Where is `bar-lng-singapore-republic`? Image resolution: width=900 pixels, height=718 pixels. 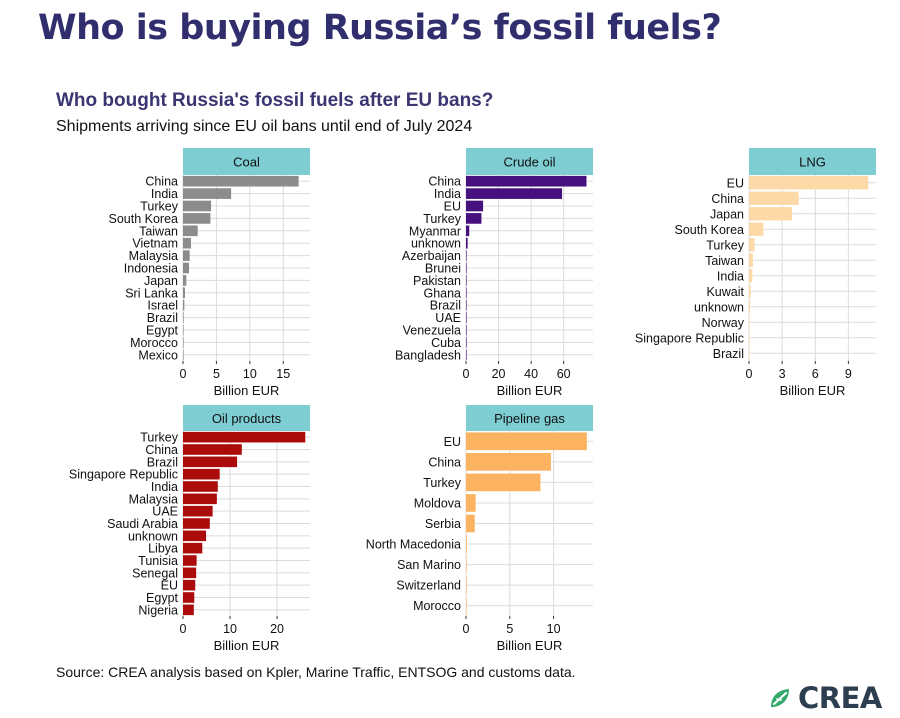
bar-lng-singapore-republic is located at coordinates (749, 338).